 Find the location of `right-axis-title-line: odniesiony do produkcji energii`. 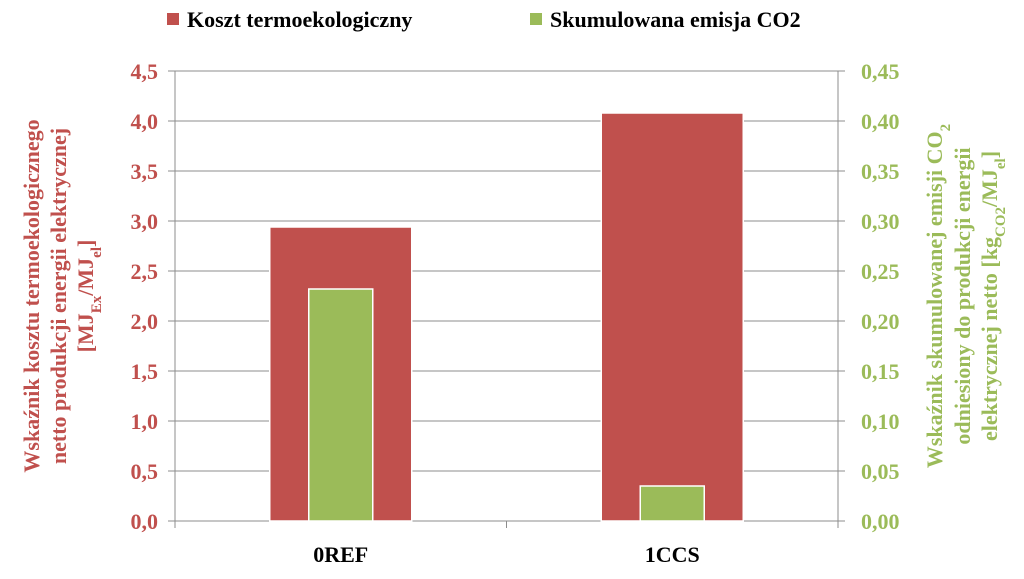

right-axis-title-line: odniesiony do produkcji energii is located at coordinates (962, 295).